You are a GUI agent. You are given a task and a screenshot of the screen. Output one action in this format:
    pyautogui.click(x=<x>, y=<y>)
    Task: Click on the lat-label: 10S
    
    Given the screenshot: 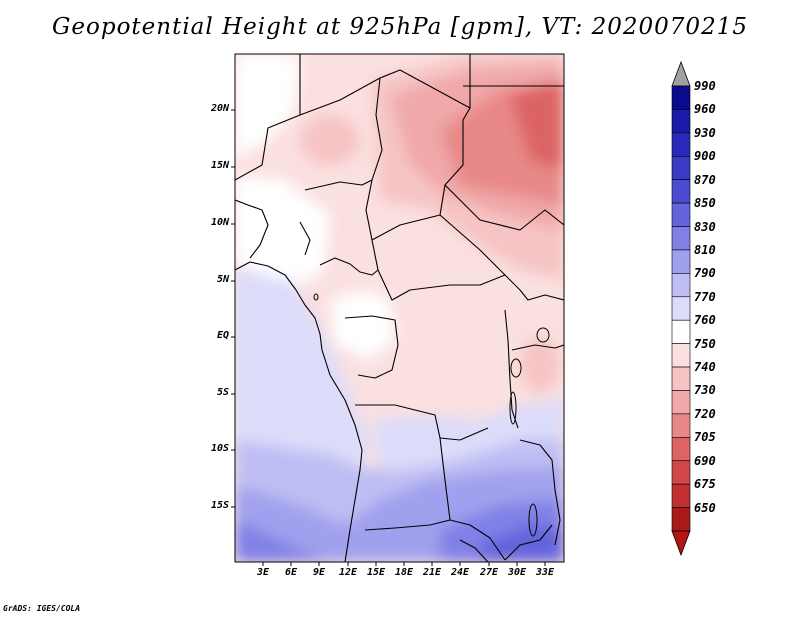 What is the action you would take?
    pyautogui.click(x=219, y=448)
    